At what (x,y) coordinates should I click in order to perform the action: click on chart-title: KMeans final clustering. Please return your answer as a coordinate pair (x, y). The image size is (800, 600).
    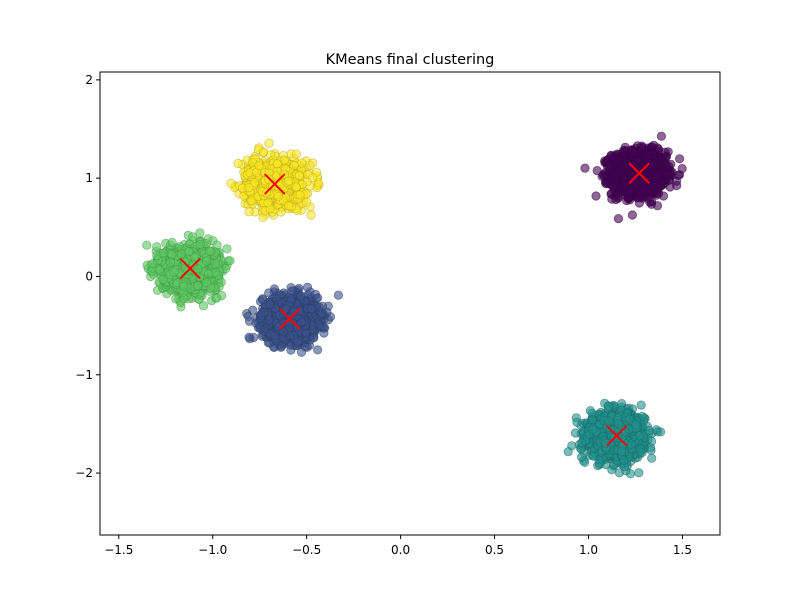
    Looking at the image, I should click on (410, 60).